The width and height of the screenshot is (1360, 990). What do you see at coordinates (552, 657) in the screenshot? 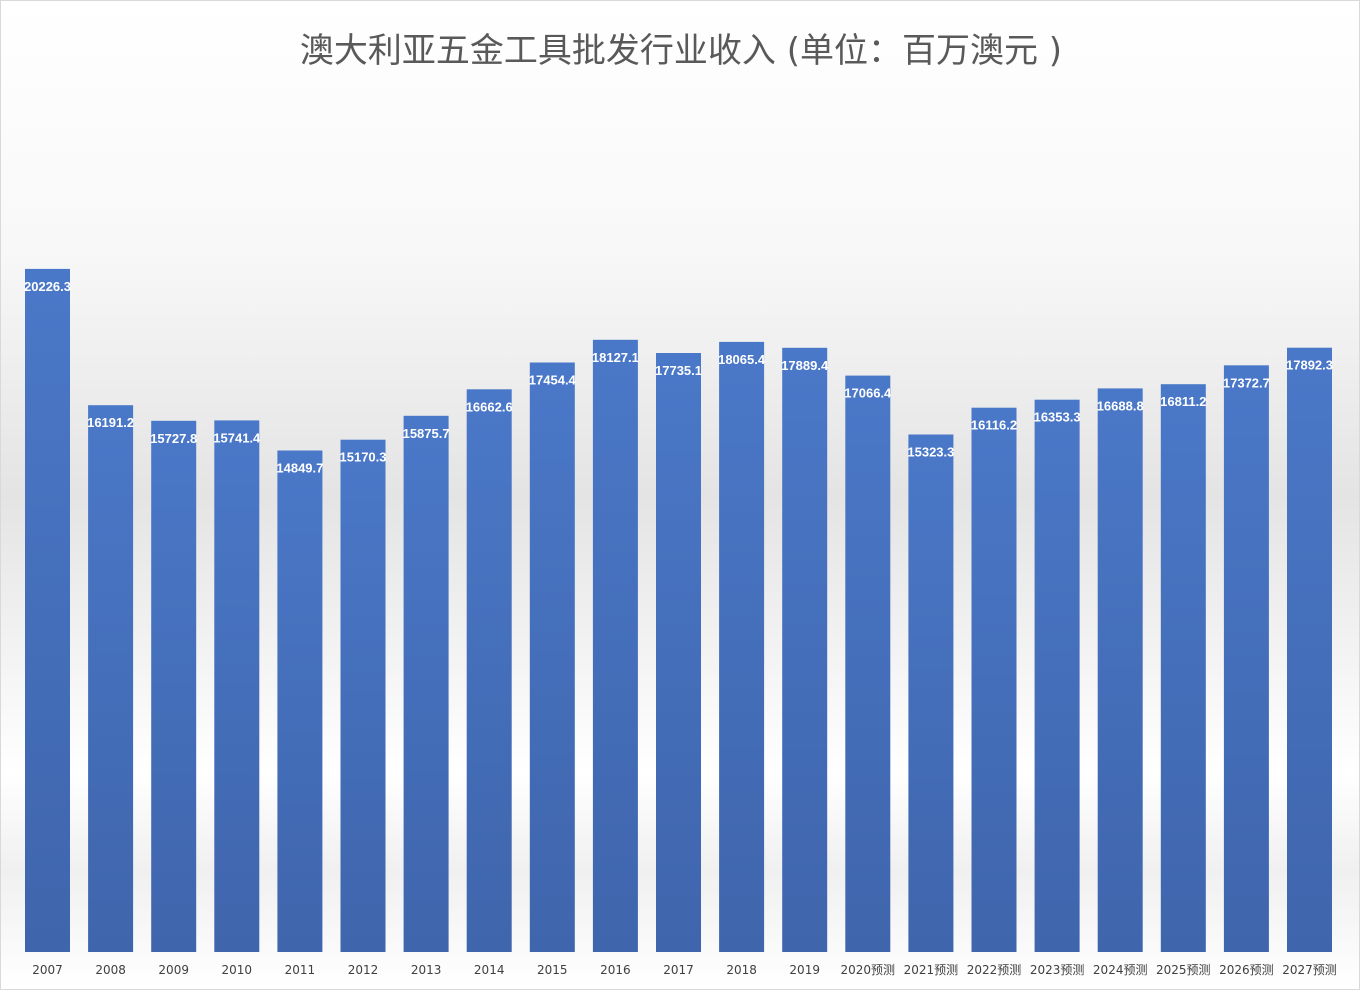
I see `bar-2015` at bounding box center [552, 657].